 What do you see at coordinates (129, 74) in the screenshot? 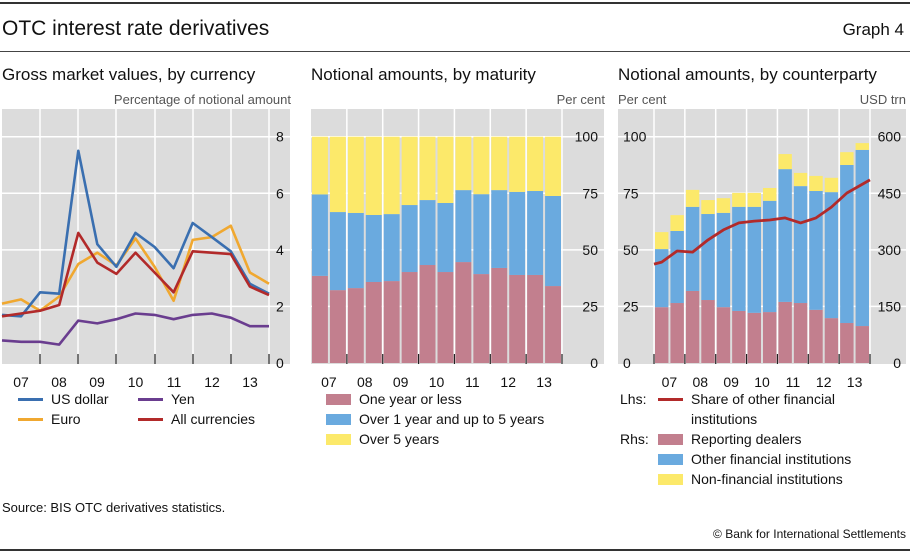
I see `panel1-title: Gross market values, by currency` at bounding box center [129, 74].